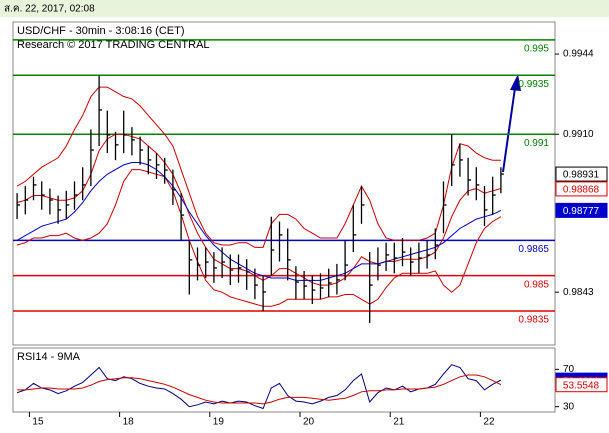  What do you see at coordinates (536, 284) in the screenshot?
I see `level-label: 0.985` at bounding box center [536, 284].